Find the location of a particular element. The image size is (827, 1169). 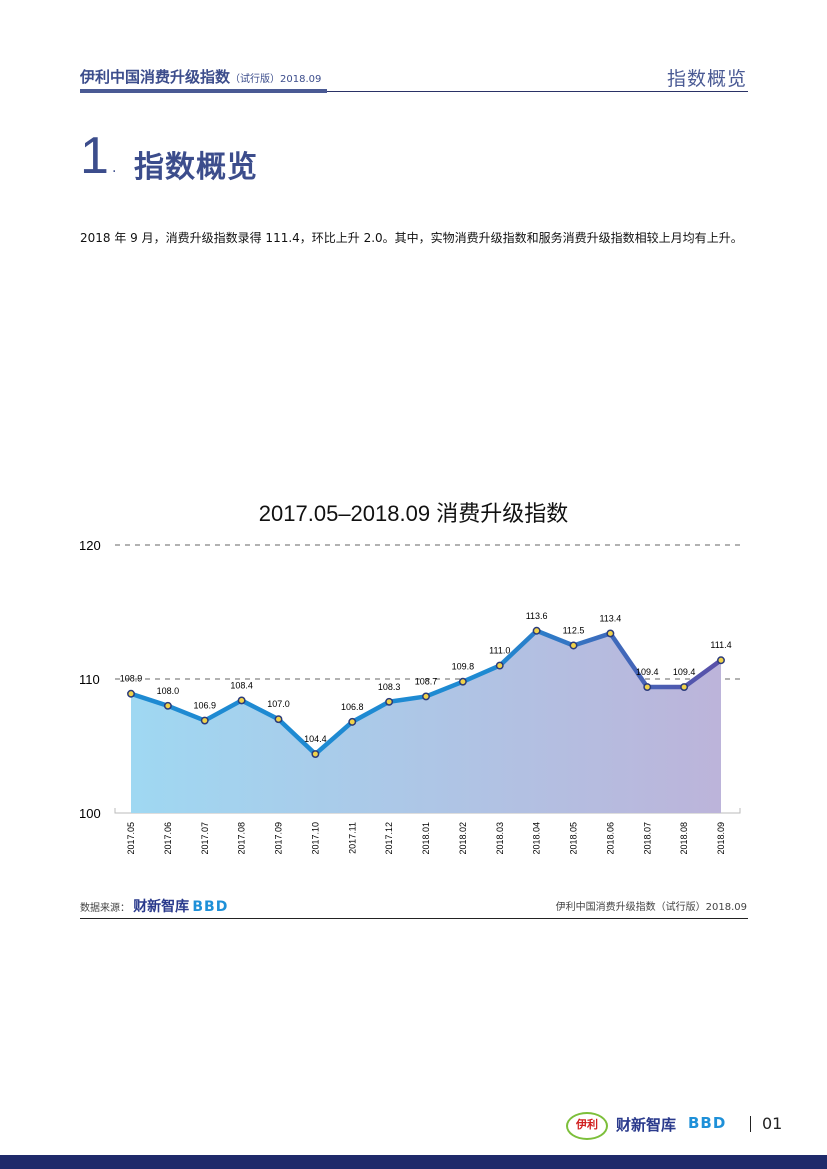

data-label: 107.0 is located at coordinates (278, 704).